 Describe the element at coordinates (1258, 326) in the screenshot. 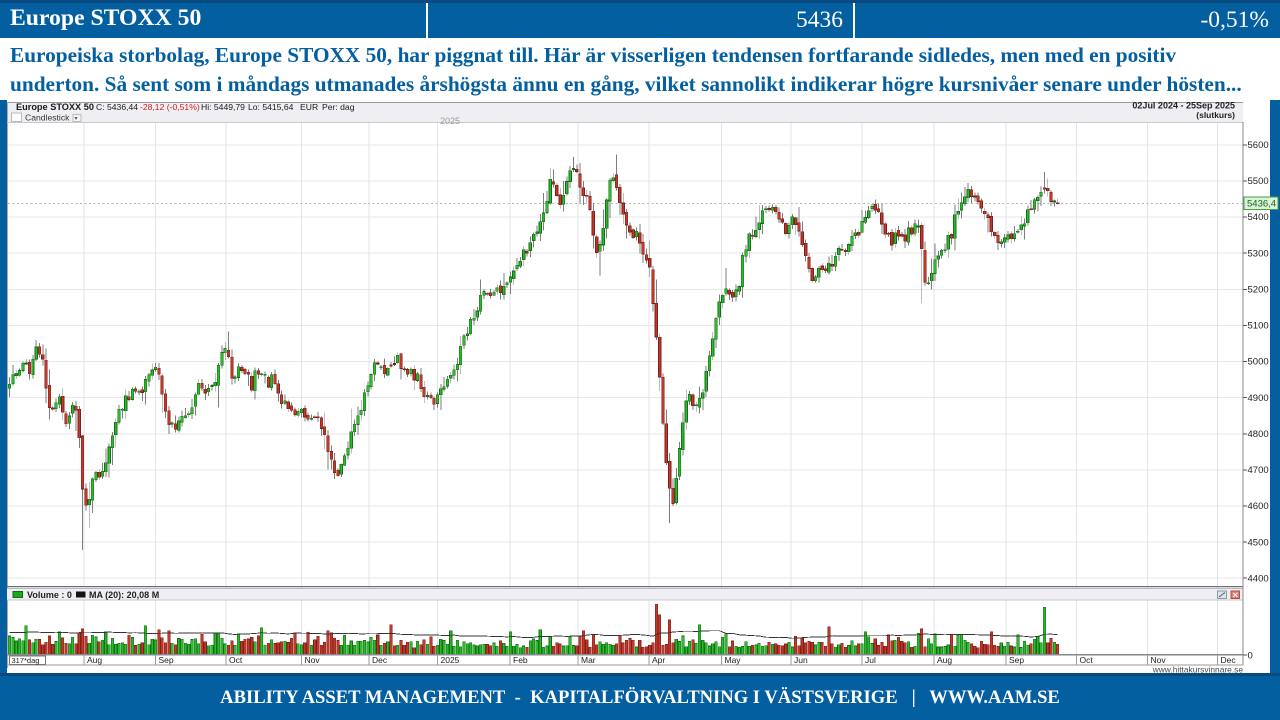

I see `svg-text: 5100` at that location.